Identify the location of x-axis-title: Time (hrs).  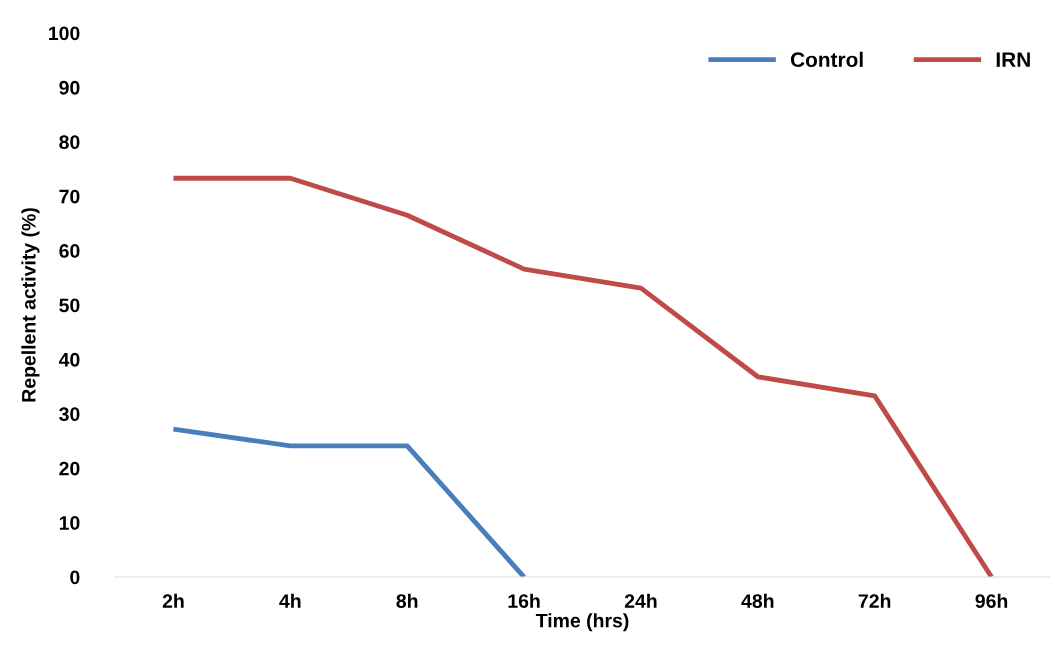
(582, 622).